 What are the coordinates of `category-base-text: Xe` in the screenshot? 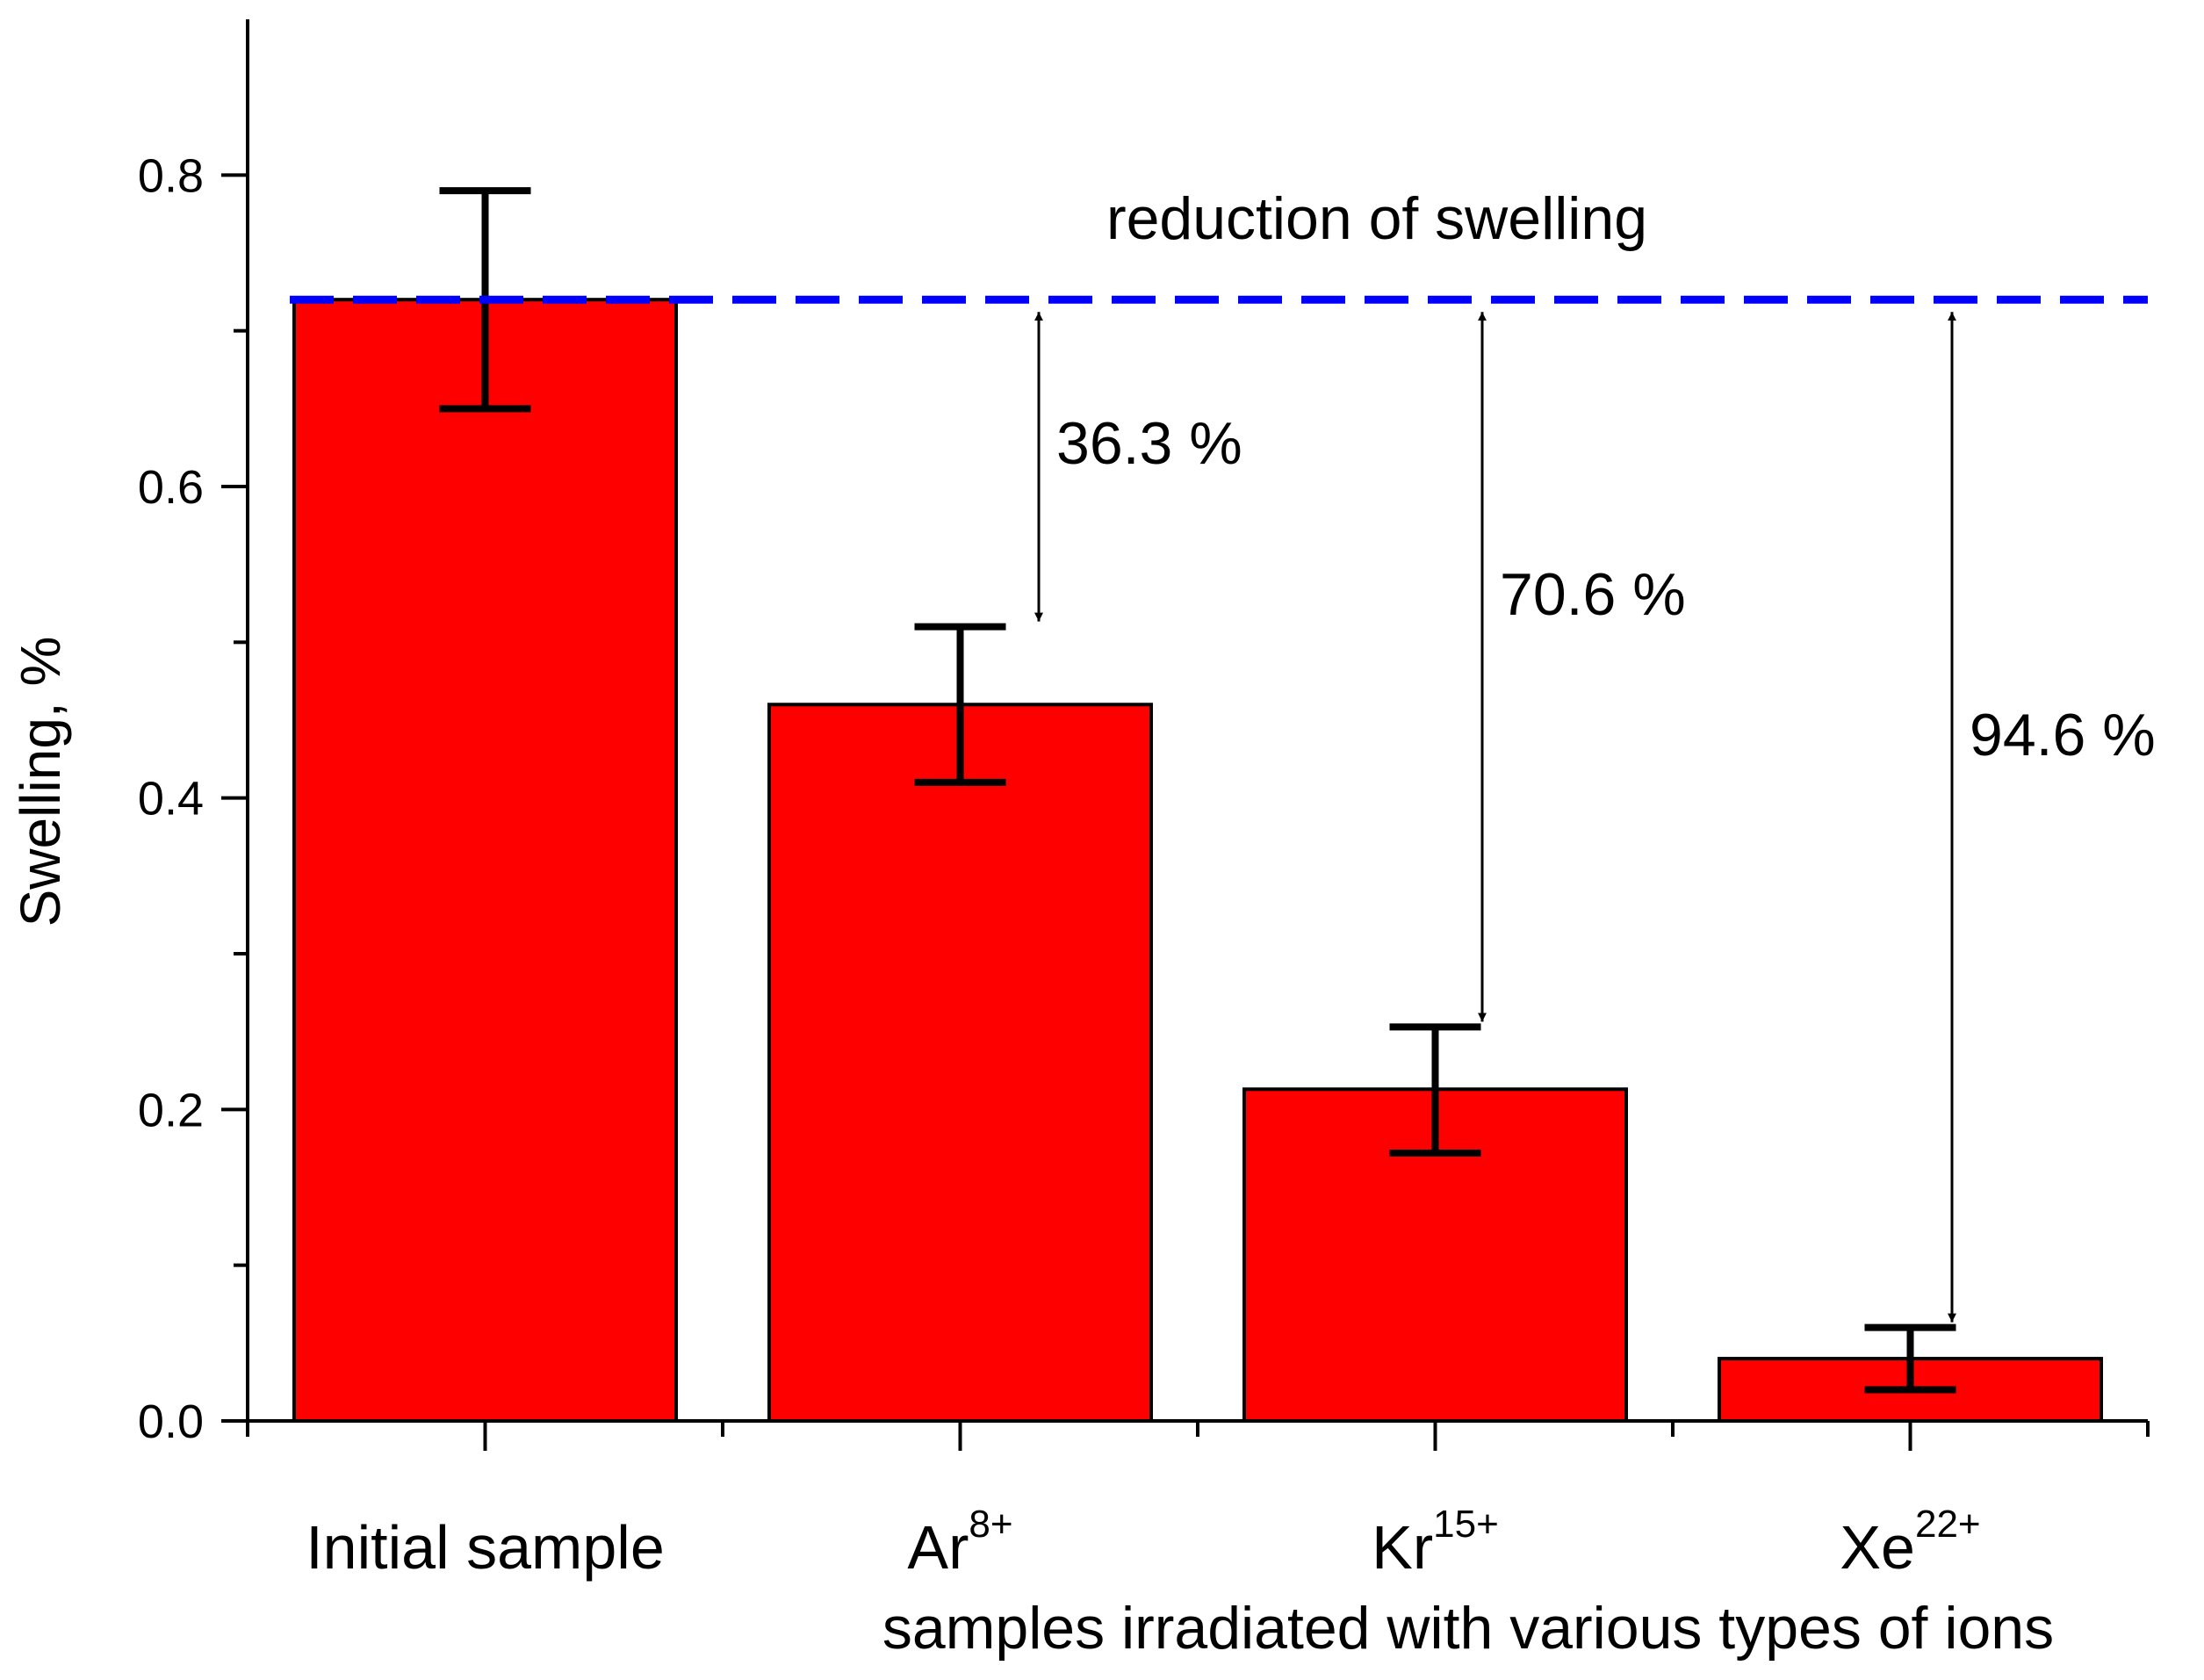 It's located at (1878, 1547).